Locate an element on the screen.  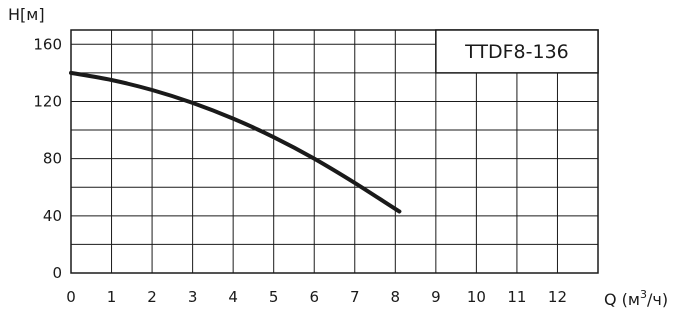
model-label-box is located at coordinates (517, 51).